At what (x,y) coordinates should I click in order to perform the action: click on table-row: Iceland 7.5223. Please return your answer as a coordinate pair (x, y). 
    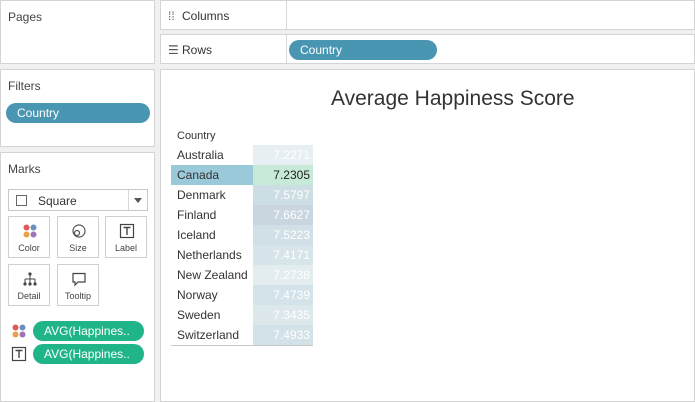
    Looking at the image, I should click on (242, 235).